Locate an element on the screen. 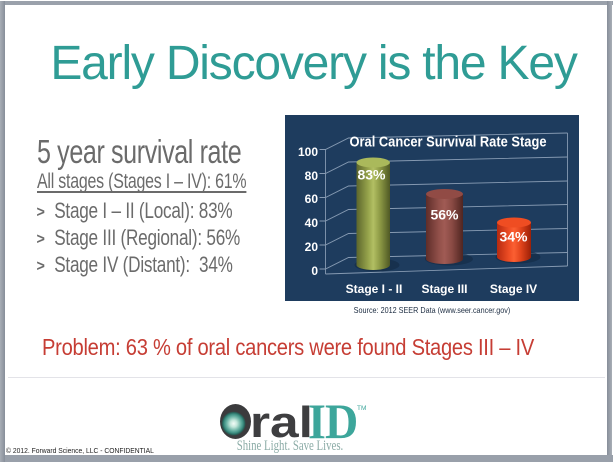 This screenshot has width=613, height=464. svg-text: Stage III is located at coordinates (444, 289).